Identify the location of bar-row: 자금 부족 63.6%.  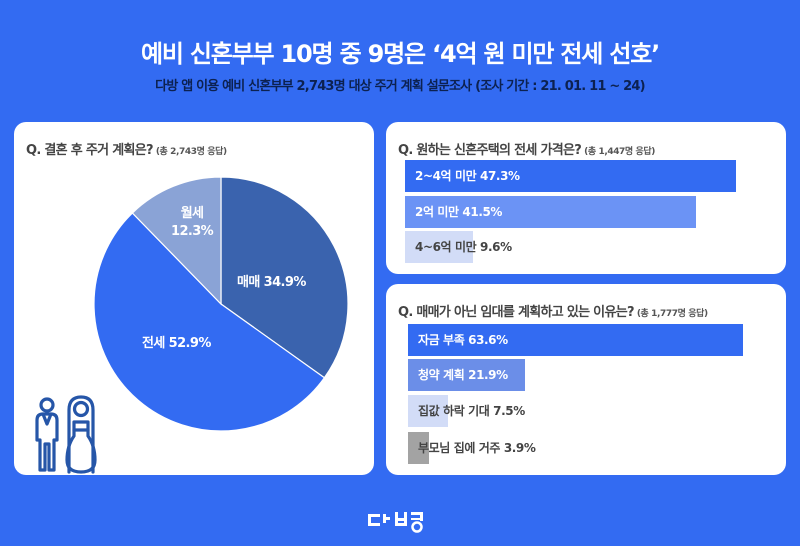
(588, 340).